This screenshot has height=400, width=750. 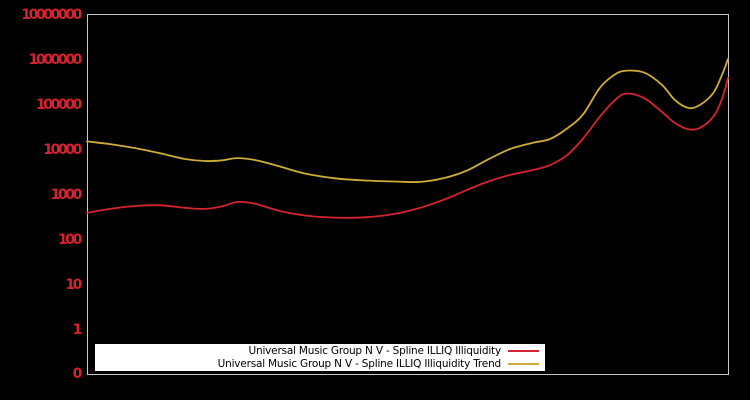 I want to click on y-axis-tick-label: 1000, so click(x=66, y=195).